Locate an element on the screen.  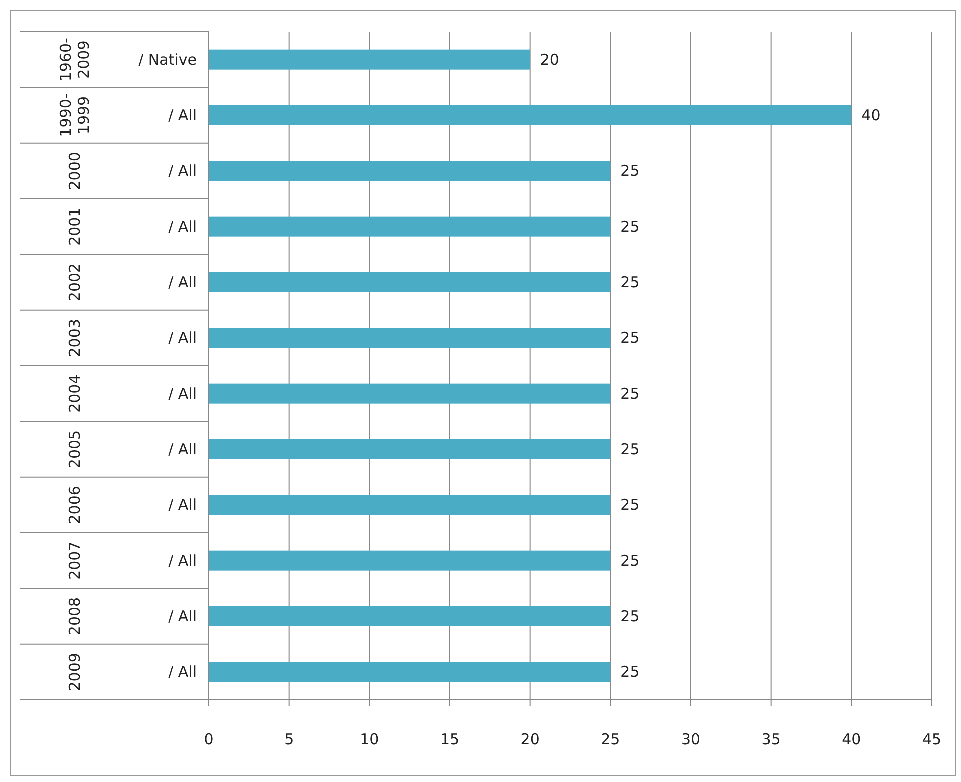
text: 2007 is located at coordinates (75, 561).